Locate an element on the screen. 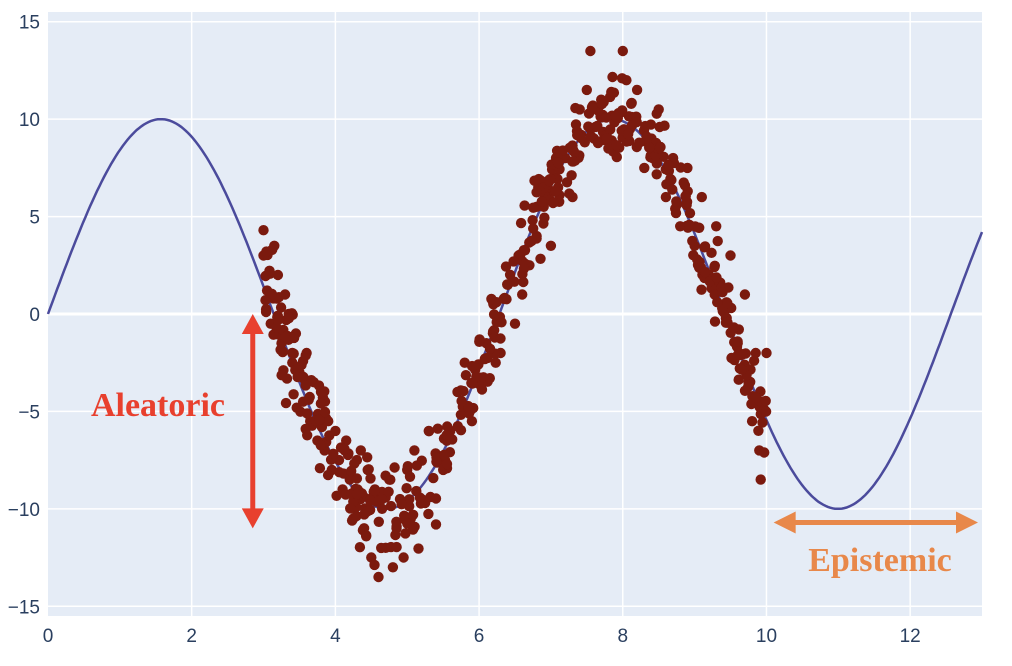 Image resolution: width=1012 pixels, height=666 pixels. x-tick-label: 0 is located at coordinates (48, 636).